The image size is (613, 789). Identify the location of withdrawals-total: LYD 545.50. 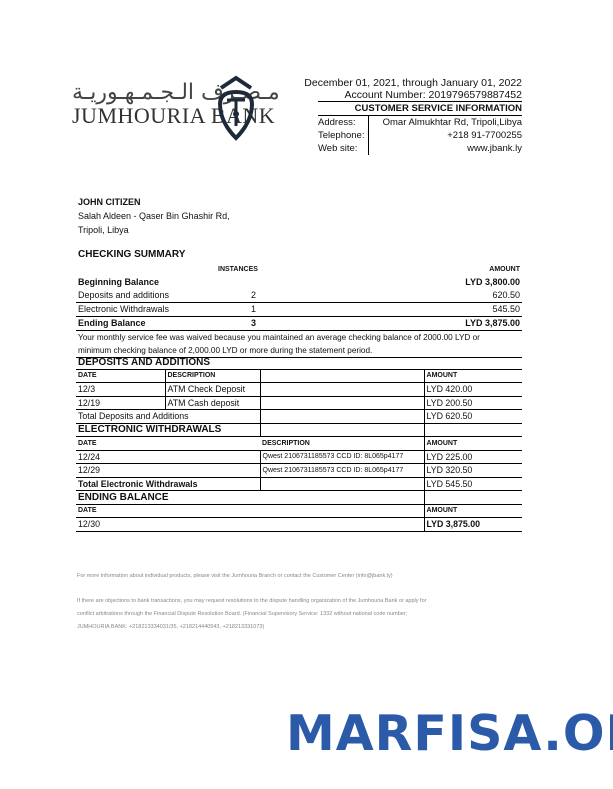
(473, 484).